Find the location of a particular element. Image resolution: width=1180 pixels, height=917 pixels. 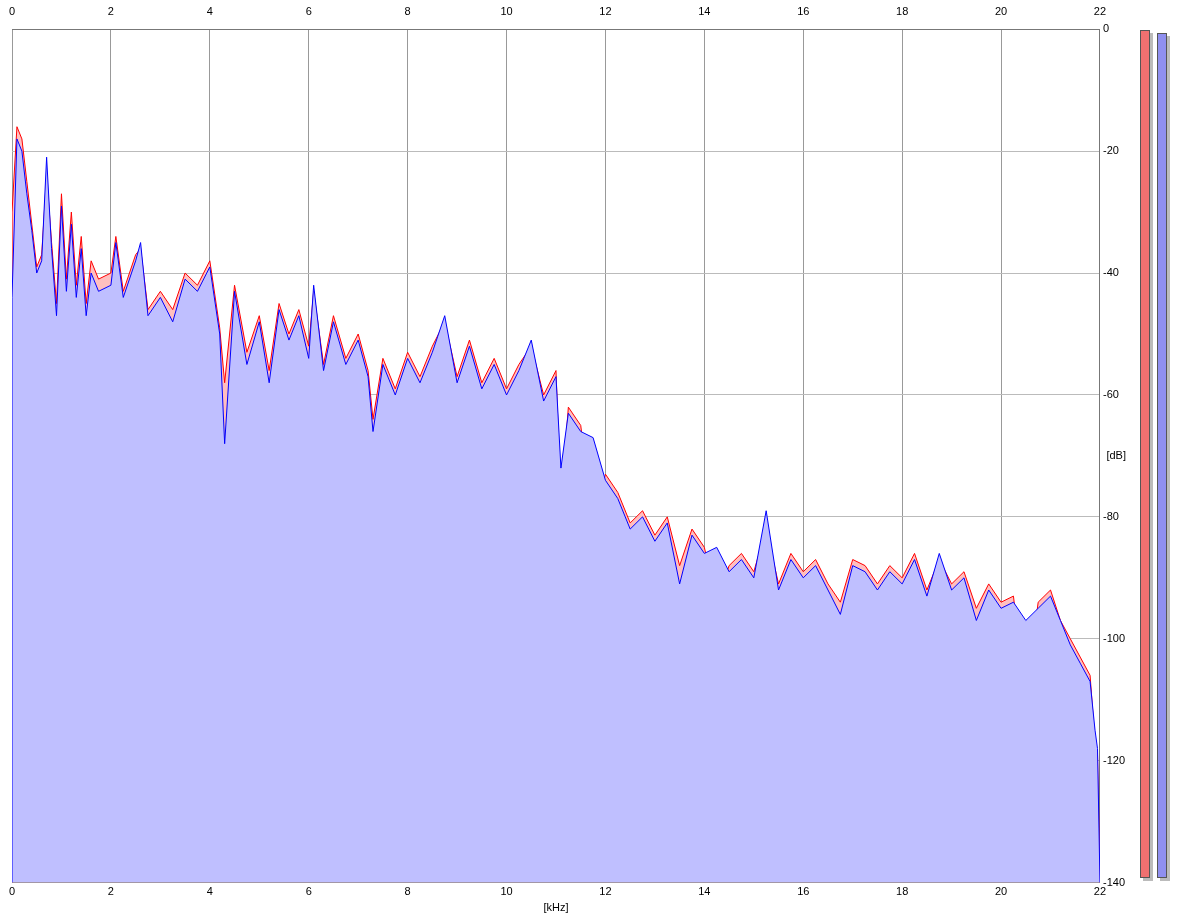

x-tick-label: 18 is located at coordinates (902, 891).